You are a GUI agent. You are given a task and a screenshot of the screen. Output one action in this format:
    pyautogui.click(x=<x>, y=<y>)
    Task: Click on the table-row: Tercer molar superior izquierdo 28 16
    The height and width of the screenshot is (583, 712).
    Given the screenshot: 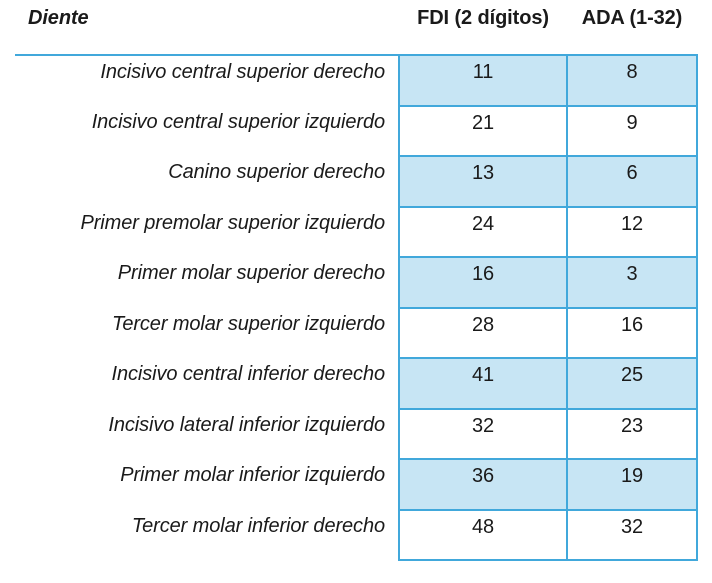 What is the action you would take?
    pyautogui.click(x=356, y=332)
    